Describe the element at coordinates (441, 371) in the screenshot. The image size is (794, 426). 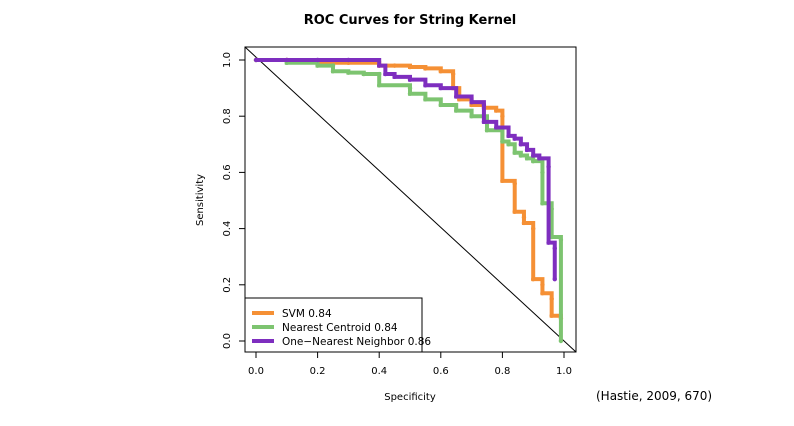
I see `x-tick-label: 0.6` at that location.